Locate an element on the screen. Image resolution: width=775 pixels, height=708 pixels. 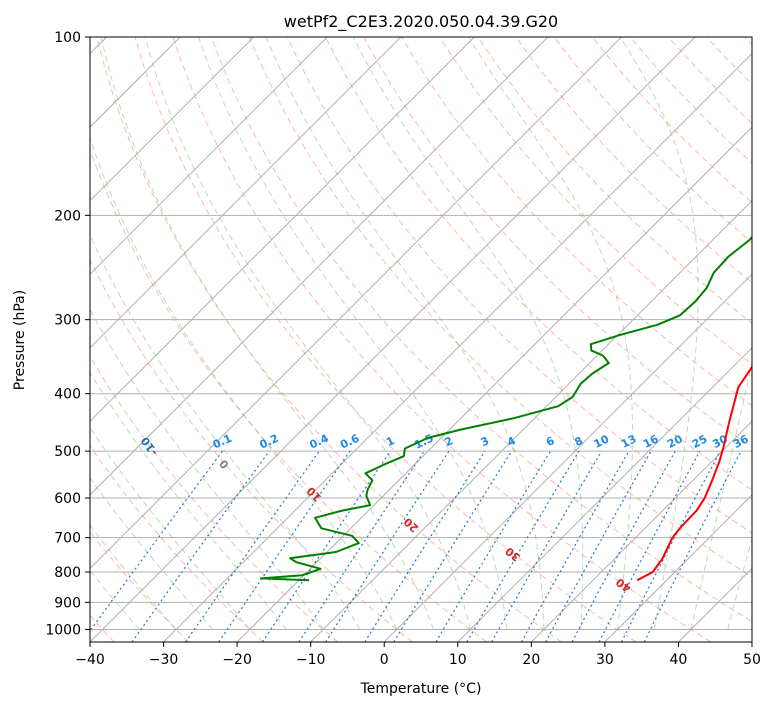
mixing-ratio-label: 30 is located at coordinates (720, 441).